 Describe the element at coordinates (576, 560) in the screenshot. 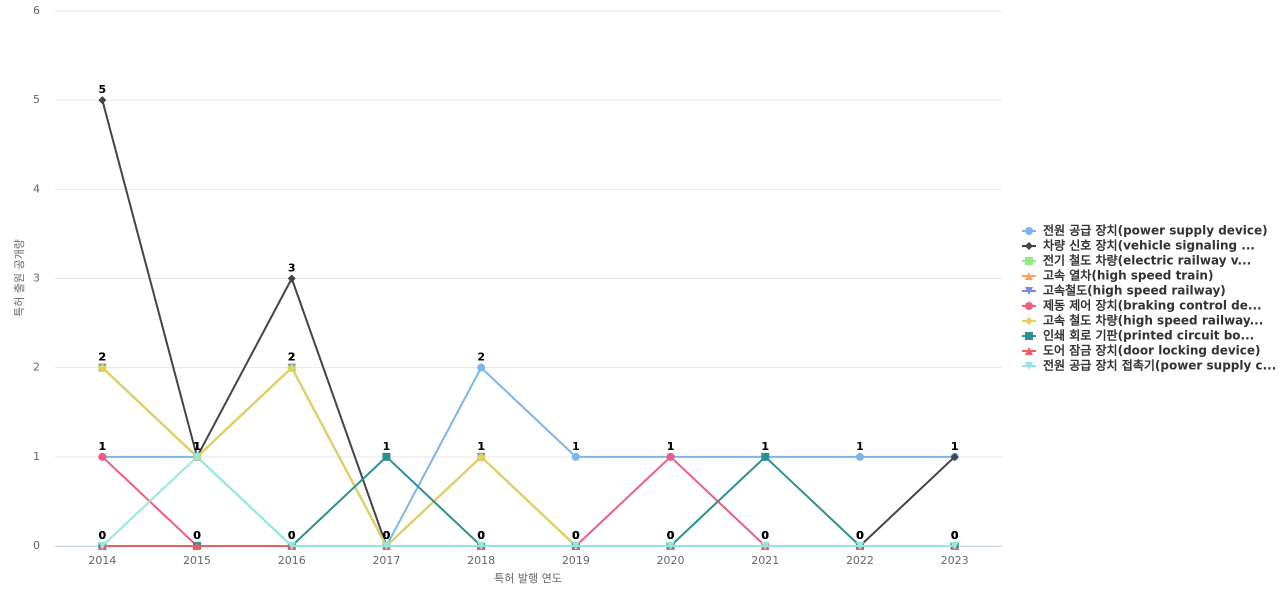

I see `x-tick-label: 2019` at that location.